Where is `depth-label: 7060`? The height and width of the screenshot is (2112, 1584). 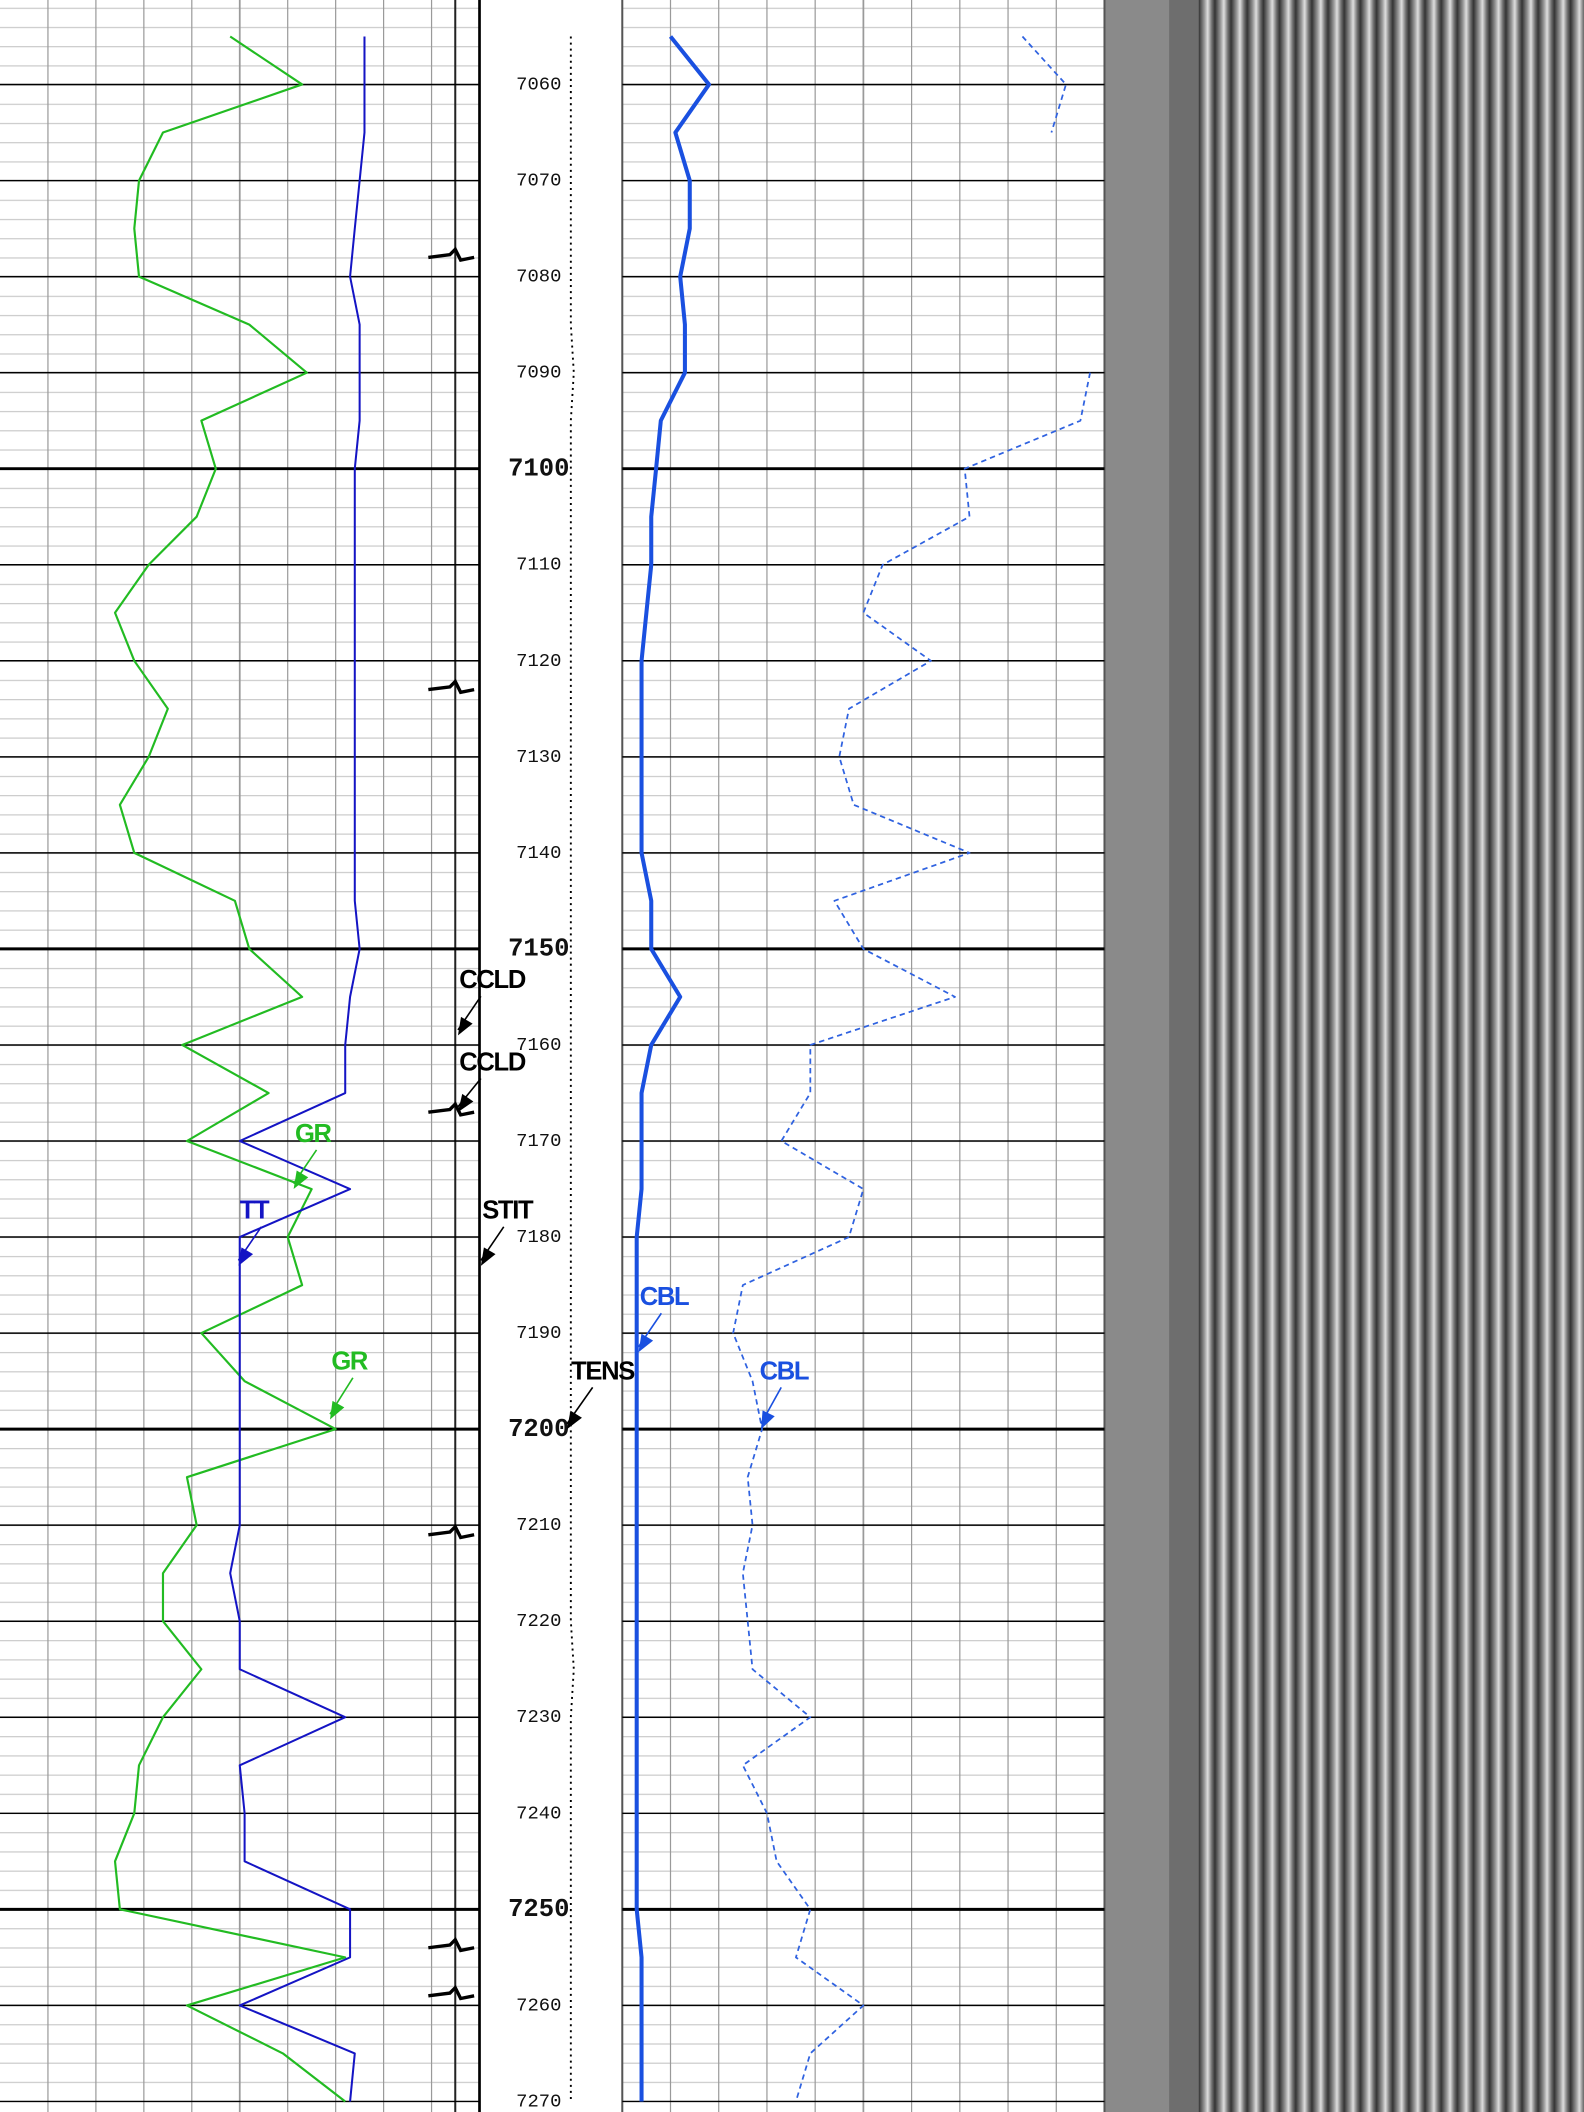
depth-label: 7060 is located at coordinates (538, 85).